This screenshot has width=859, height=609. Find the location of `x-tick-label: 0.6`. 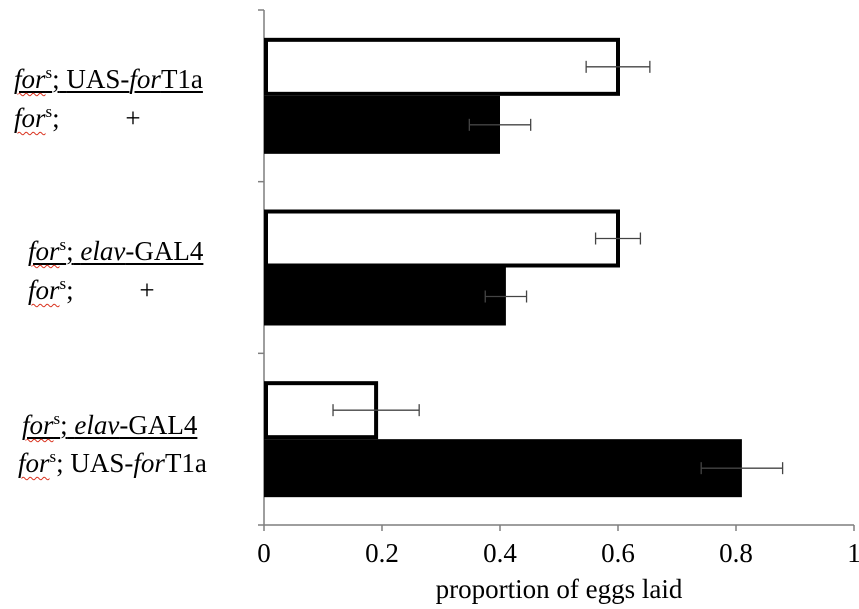

x-tick-label: 0.6 is located at coordinates (618, 553).